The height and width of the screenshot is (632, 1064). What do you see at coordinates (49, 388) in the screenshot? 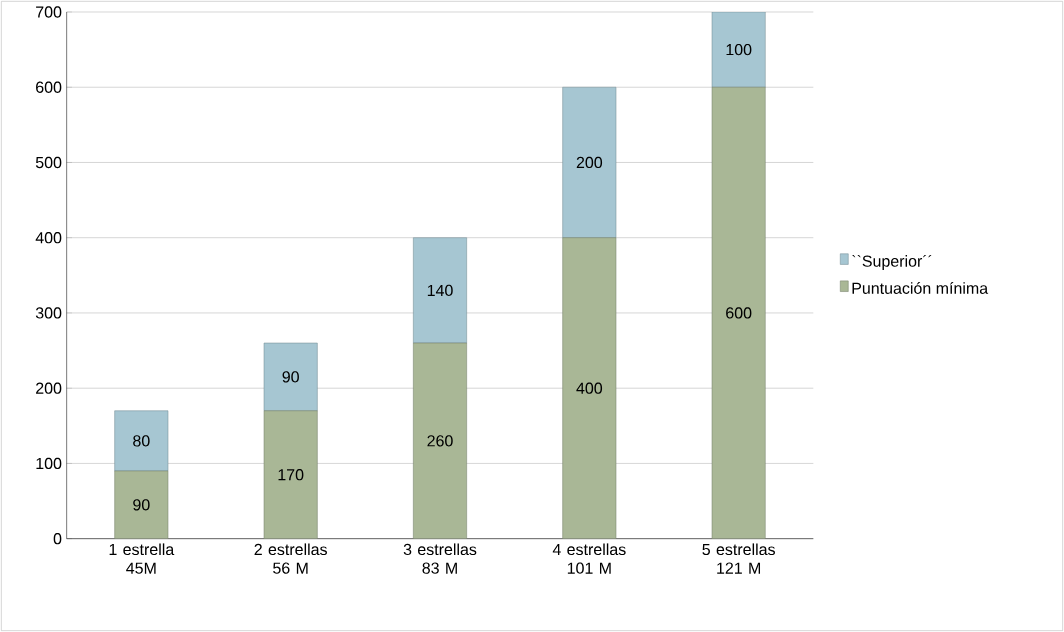
I see `y-tick-label: 200` at bounding box center [49, 388].